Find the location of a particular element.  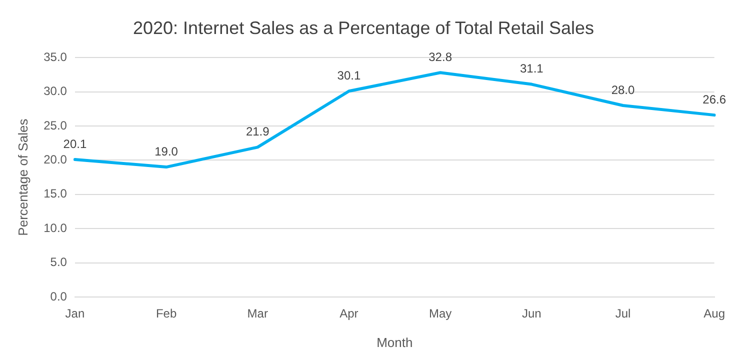

y-tick-label: 5.0 is located at coordinates (59, 262).